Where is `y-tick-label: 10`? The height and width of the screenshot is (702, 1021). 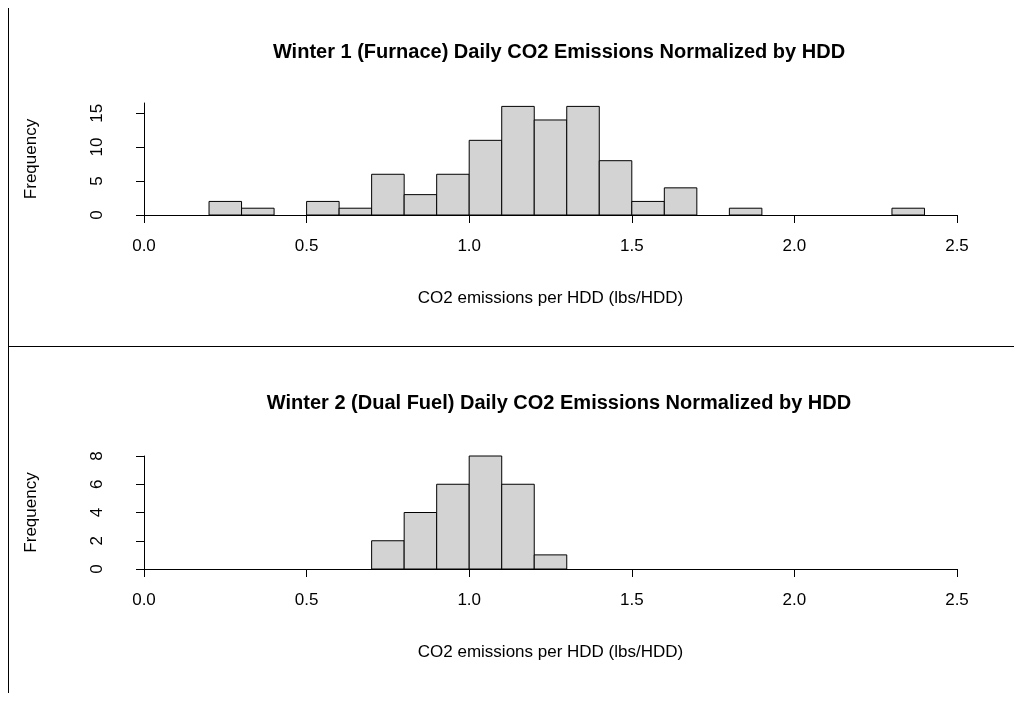
y-tick-label: 10 is located at coordinates (96, 147).